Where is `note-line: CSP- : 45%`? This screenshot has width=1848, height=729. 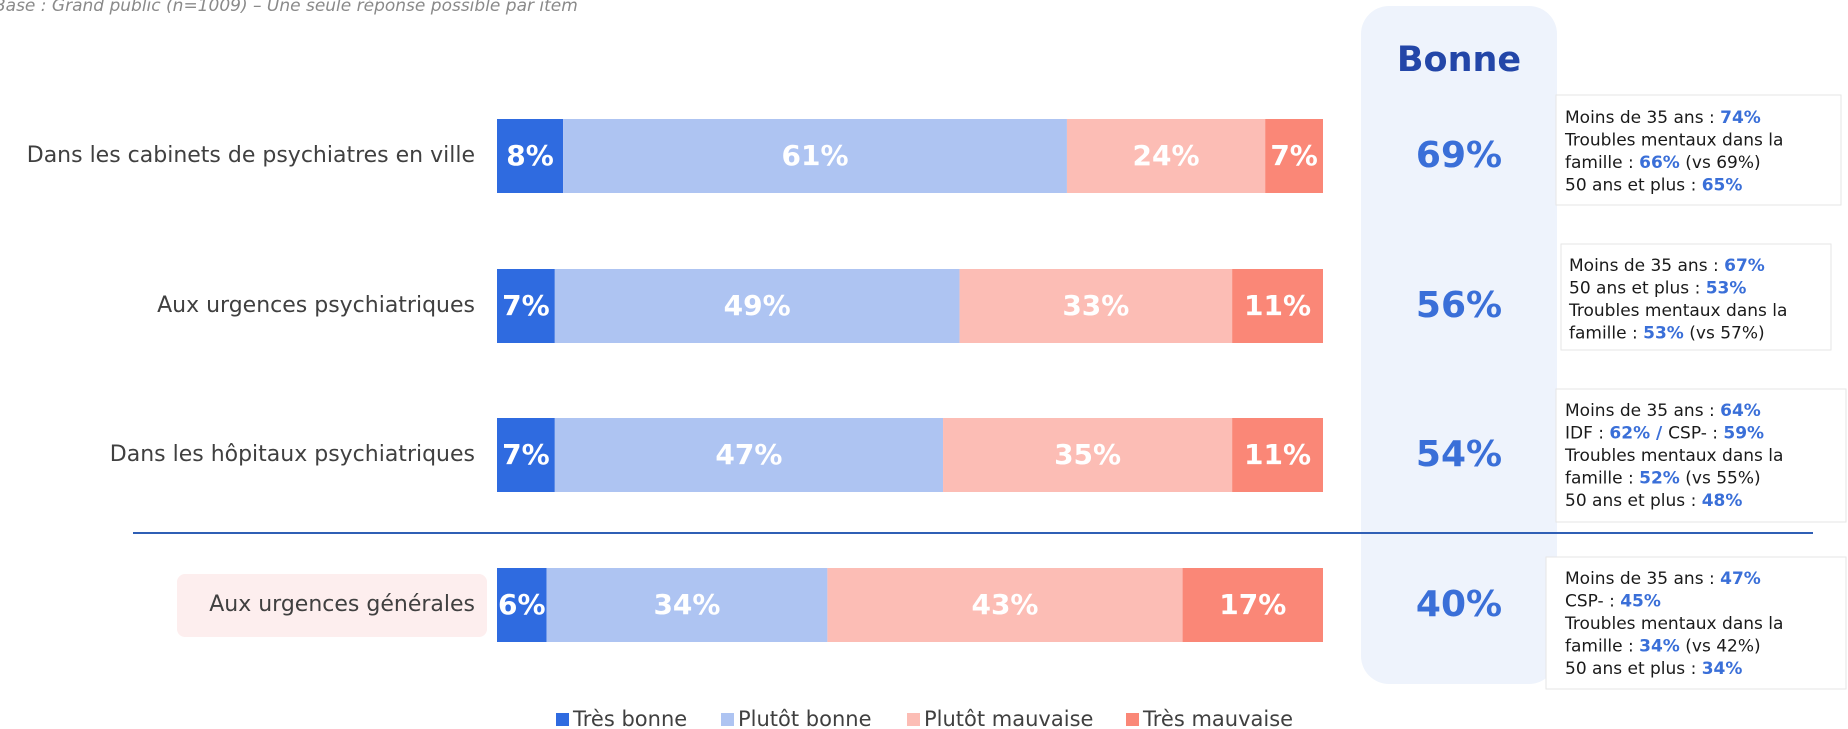 note-line: CSP- : 45% is located at coordinates (1613, 602).